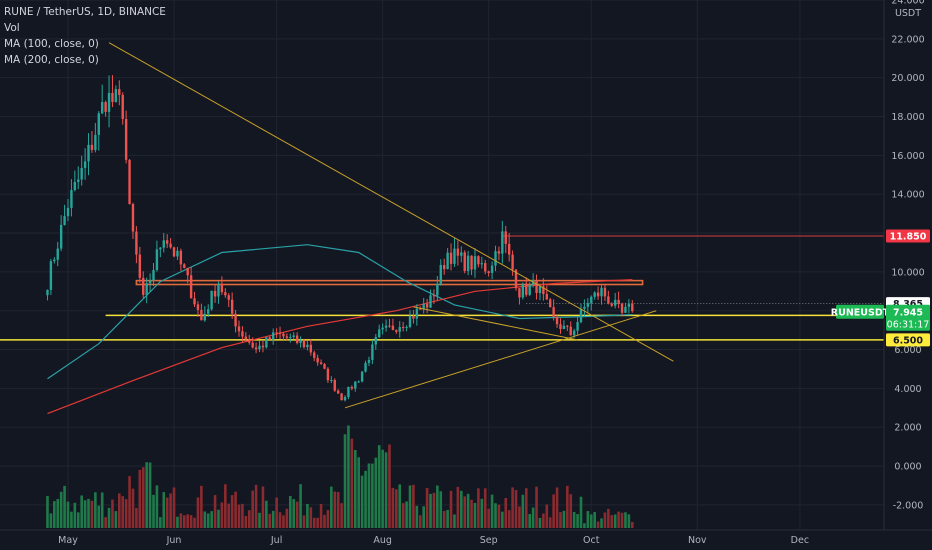  I want to click on vol-indicator-label: Vol, so click(12, 28).